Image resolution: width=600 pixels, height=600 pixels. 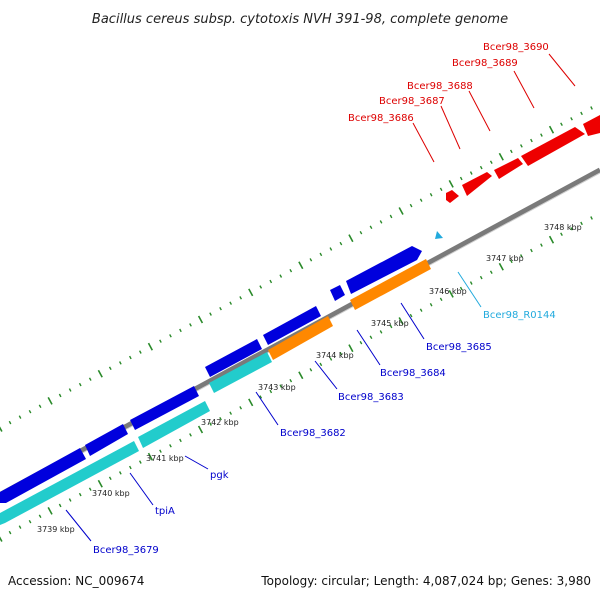 I want to click on gene-label: Bcer98_3687, so click(x=412, y=101).